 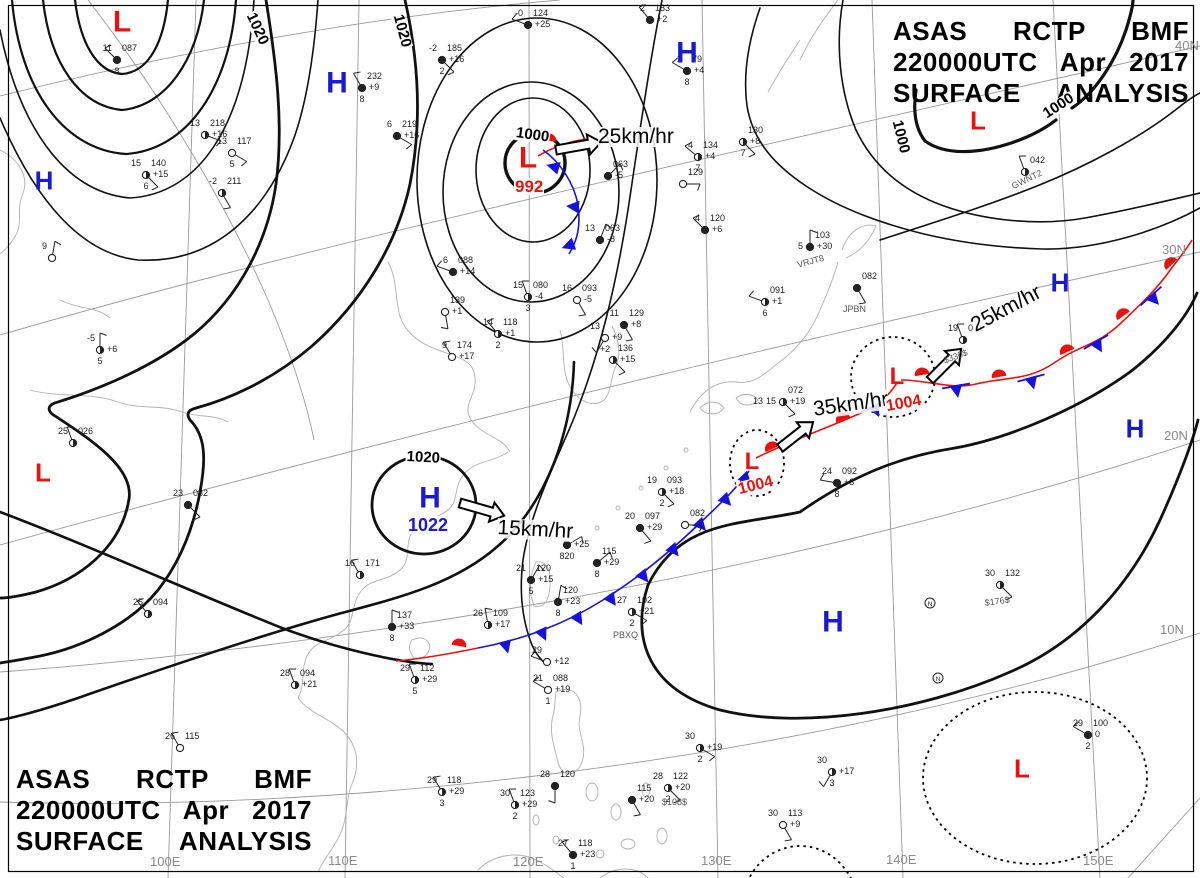 I want to click on graticule-label: 110E, so click(x=343, y=860).